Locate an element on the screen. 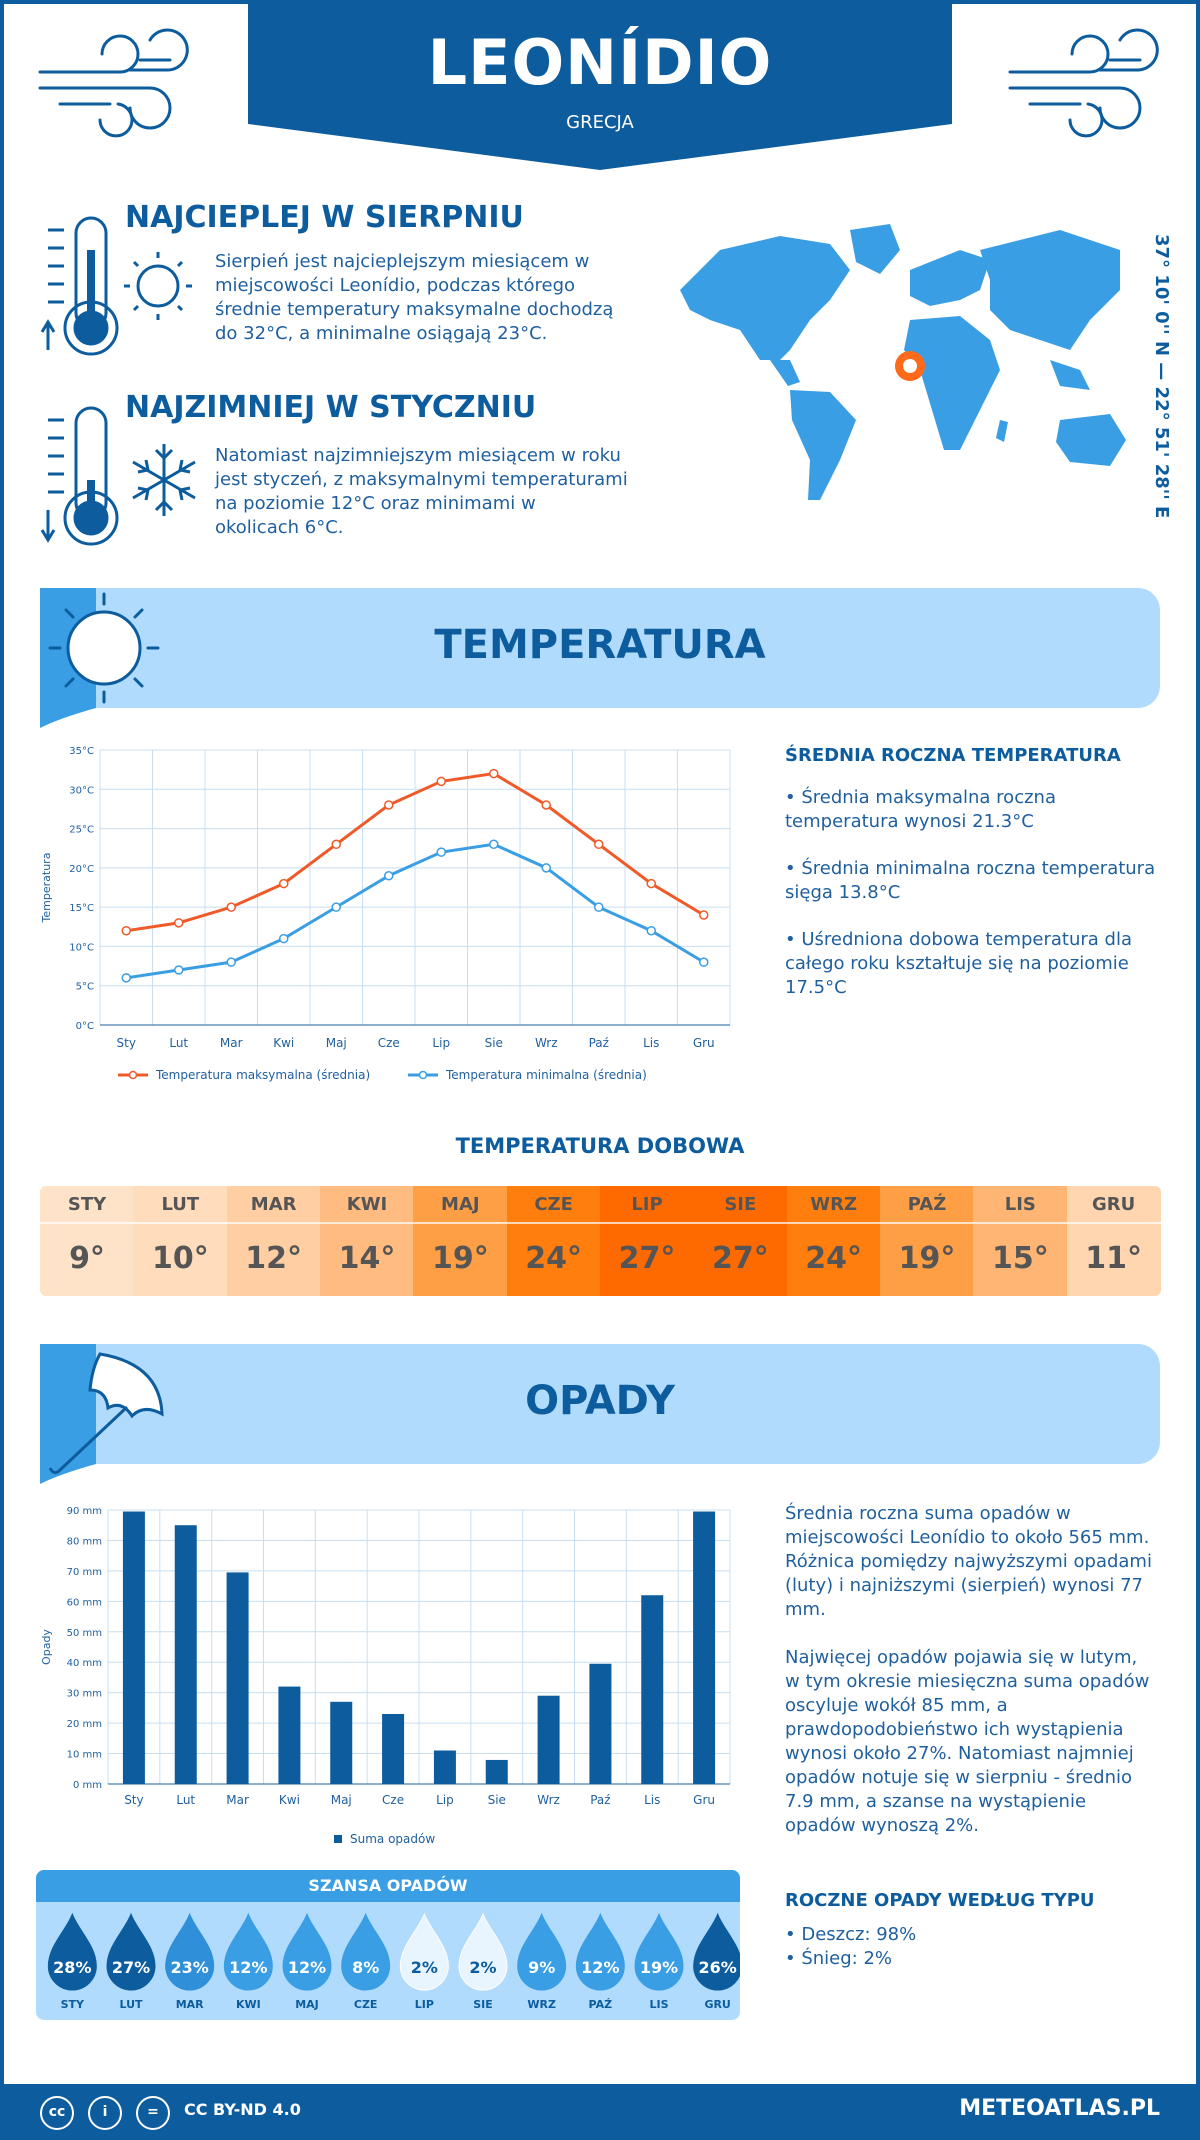  license-label: CC BY-ND 4.0 is located at coordinates (242, 2109).